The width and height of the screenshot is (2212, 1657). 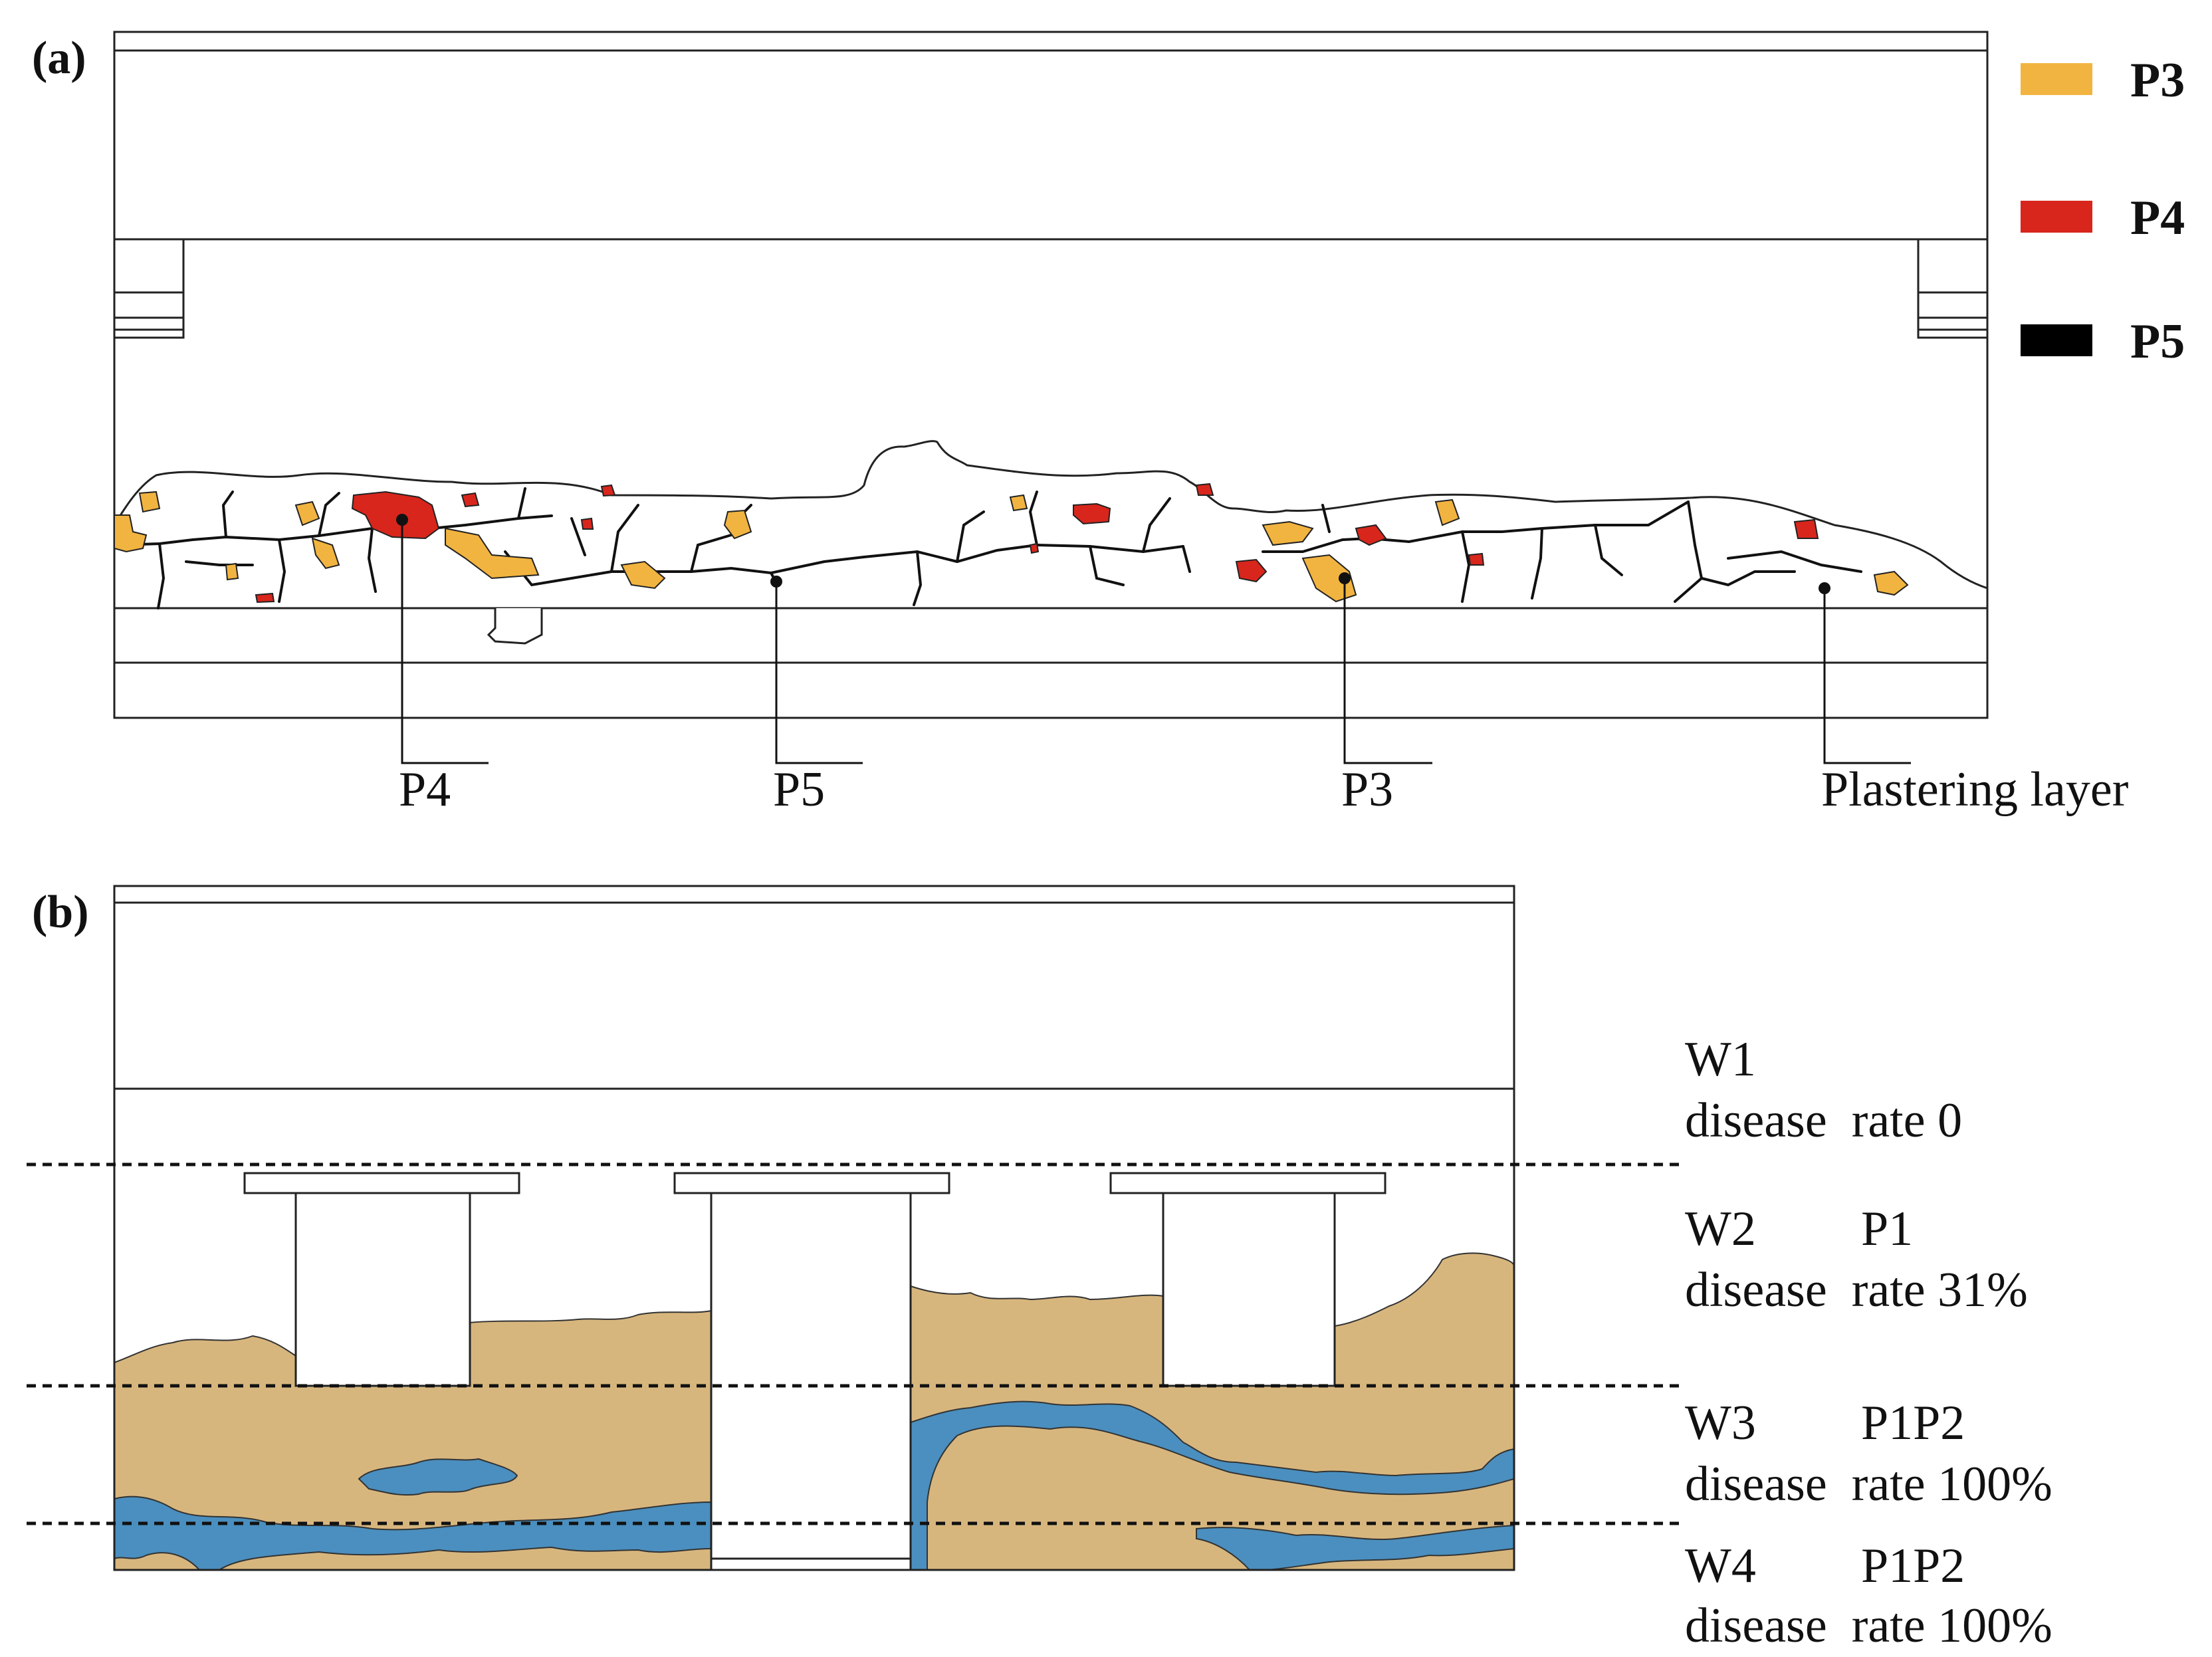 What do you see at coordinates (1887, 1229) in the screenshot?
I see `zone-w2-type: P1` at bounding box center [1887, 1229].